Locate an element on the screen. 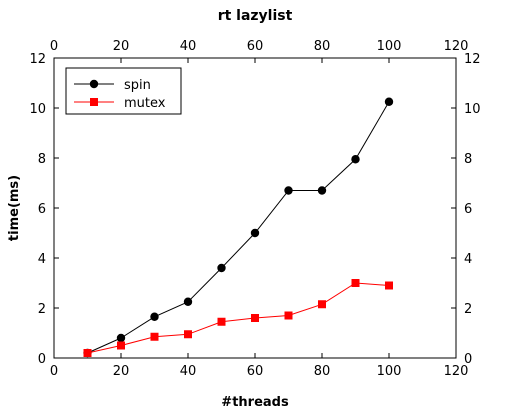 This screenshot has width=511, height=419. legend-box is located at coordinates (123, 91).